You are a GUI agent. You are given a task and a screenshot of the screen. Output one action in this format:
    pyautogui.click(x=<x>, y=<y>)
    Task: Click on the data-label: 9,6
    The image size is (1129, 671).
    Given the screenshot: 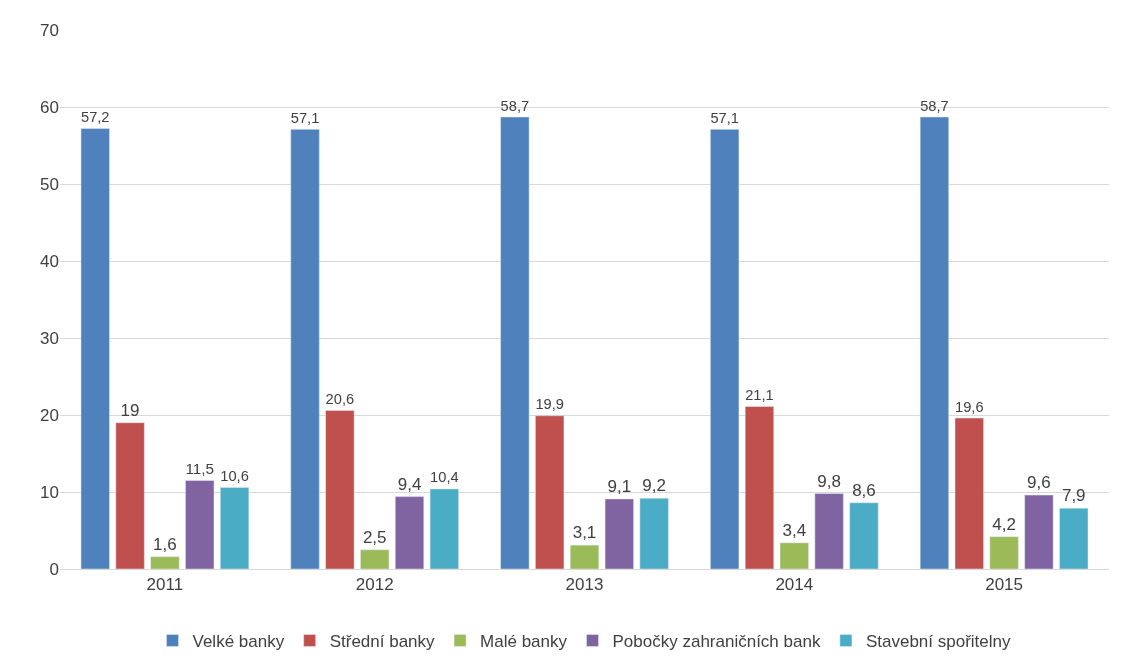 What is the action you would take?
    pyautogui.click(x=1039, y=483)
    